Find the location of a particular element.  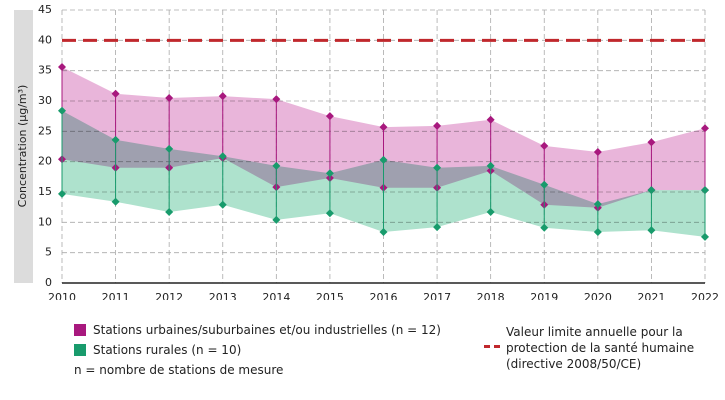

y-tick-label: 35 is located at coordinates (45, 70).